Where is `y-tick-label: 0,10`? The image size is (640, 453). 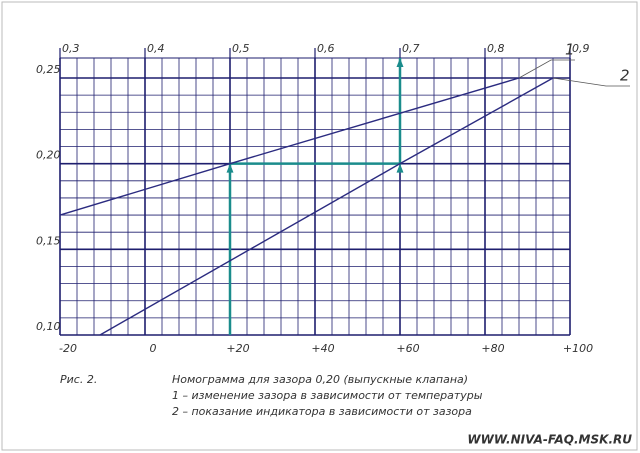
y-tick-label: 0,10 is located at coordinates (48, 326).